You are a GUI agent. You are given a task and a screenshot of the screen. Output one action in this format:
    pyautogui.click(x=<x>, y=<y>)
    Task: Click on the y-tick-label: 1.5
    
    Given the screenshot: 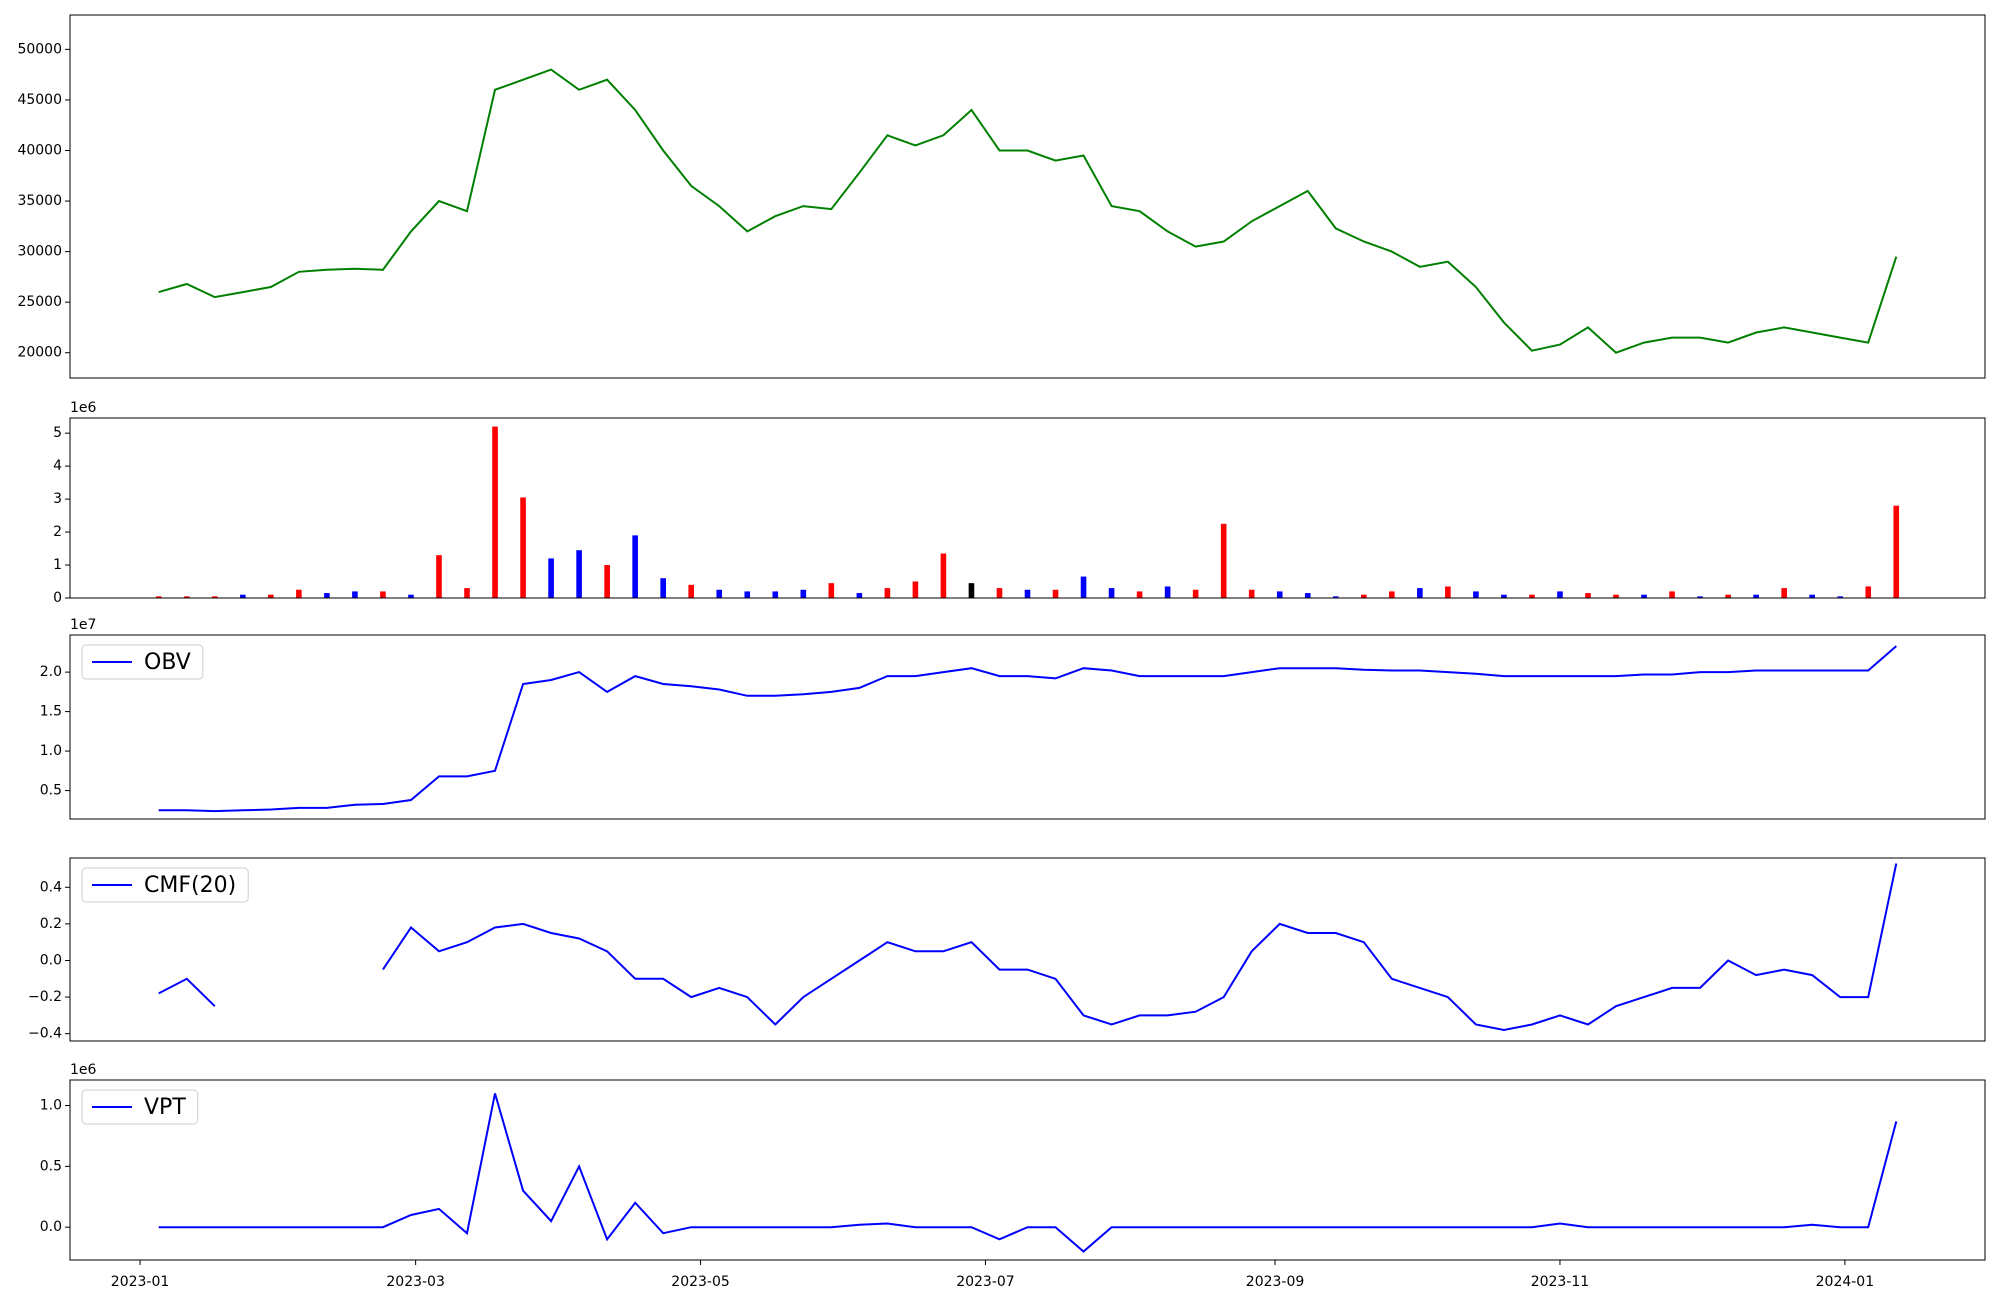 What is the action you would take?
    pyautogui.click(x=51, y=712)
    